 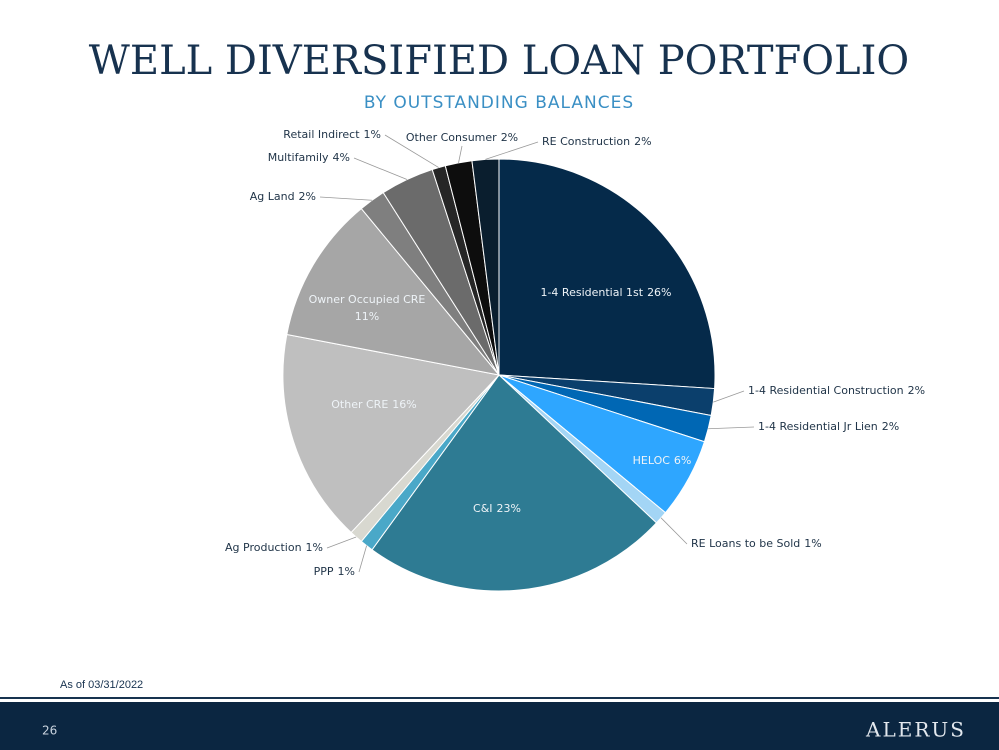 What do you see at coordinates (298, 157) in the screenshot?
I see `slice-category: Multifamily` at bounding box center [298, 157].